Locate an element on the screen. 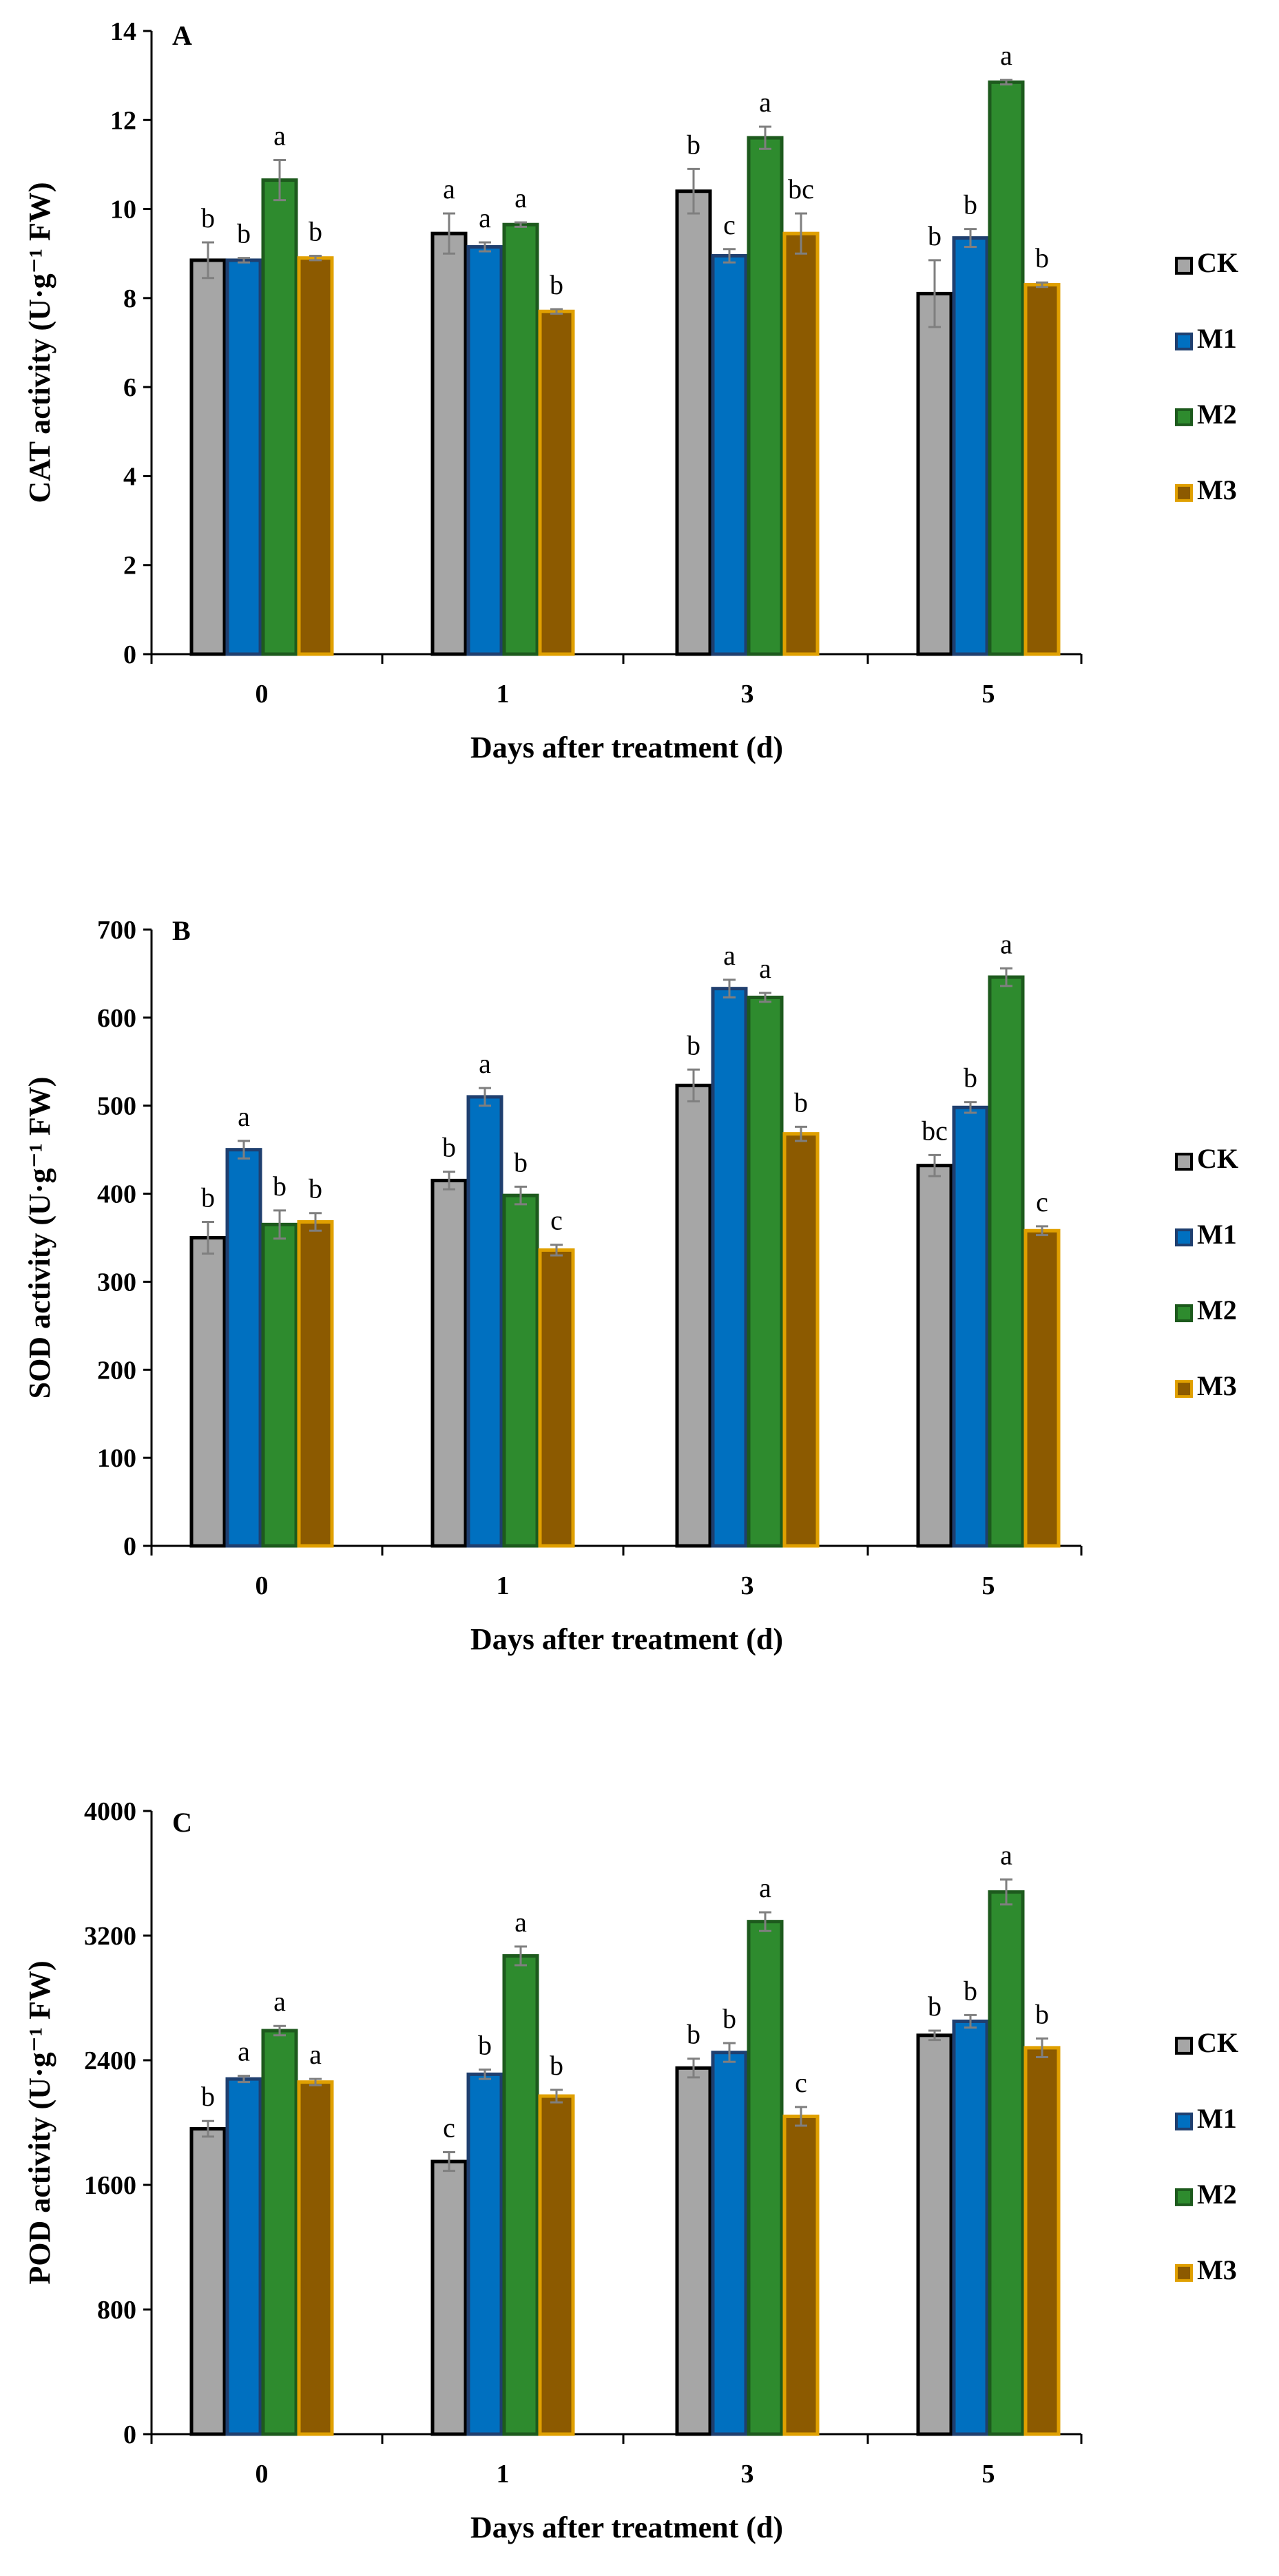 This screenshot has height=2576, width=1279. legend-swatch-M2 is located at coordinates (1184, 417).